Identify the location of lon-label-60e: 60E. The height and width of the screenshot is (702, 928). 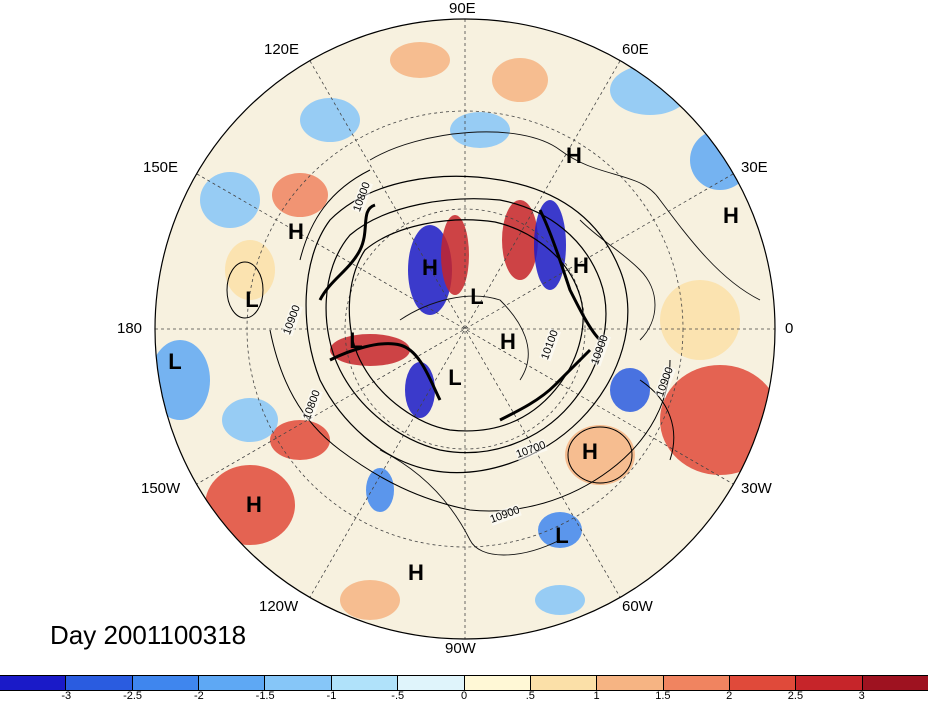
(635, 49).